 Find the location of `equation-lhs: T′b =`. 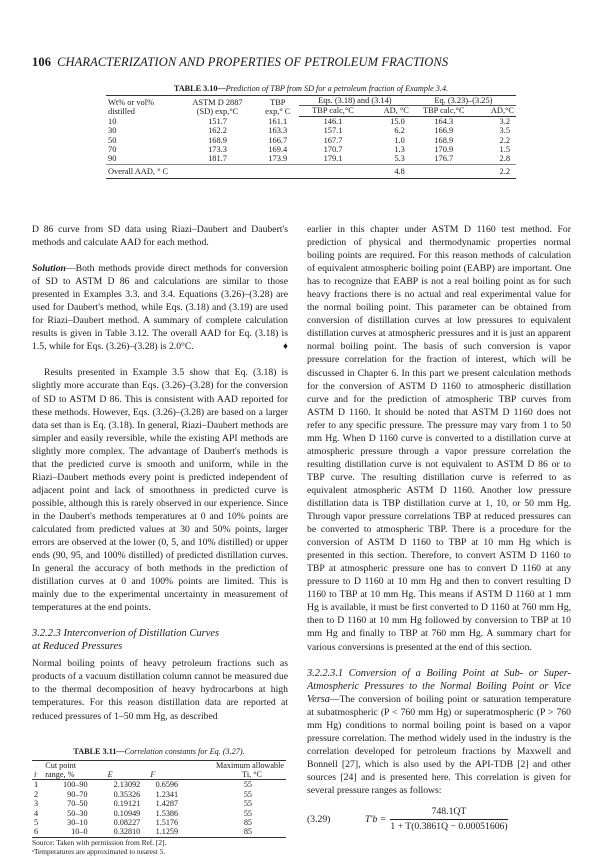

equation-lhs: T′b = is located at coordinates (376, 819).